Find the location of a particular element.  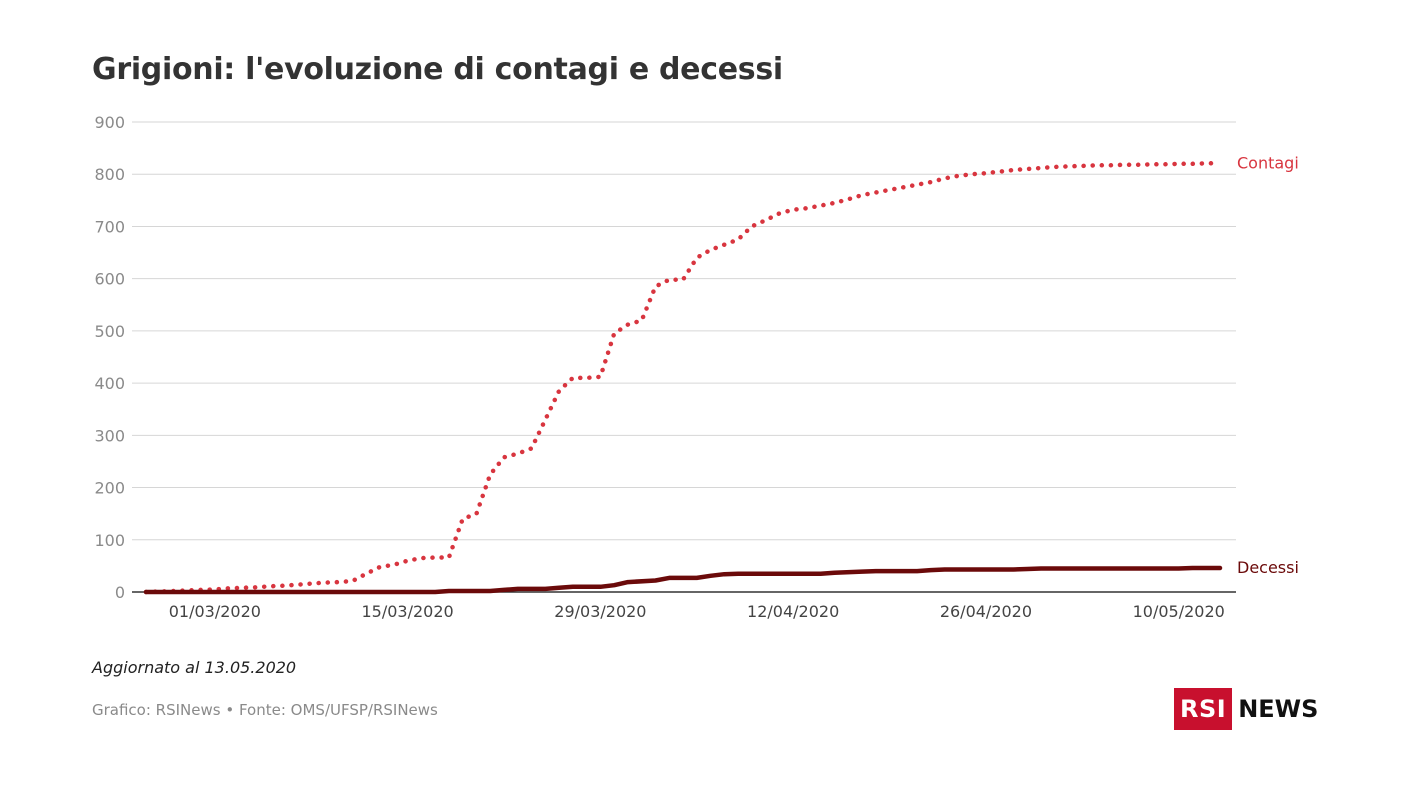

x-tick-label: 29/03/2020 is located at coordinates (600, 611).